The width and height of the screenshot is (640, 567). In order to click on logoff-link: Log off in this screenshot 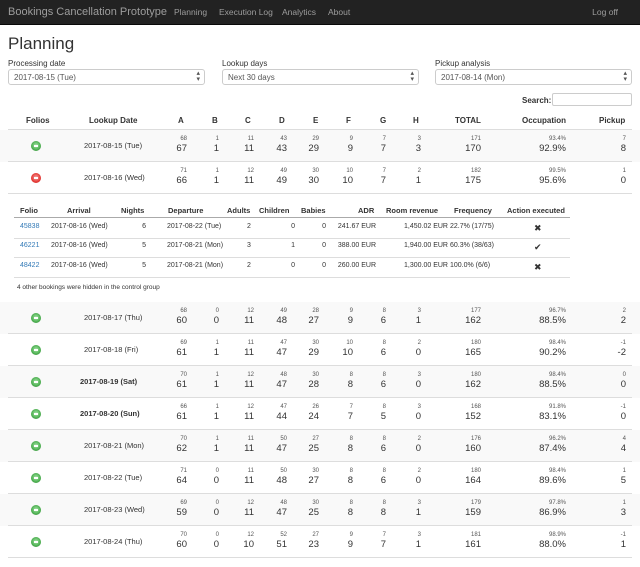, I will do `click(605, 12)`.